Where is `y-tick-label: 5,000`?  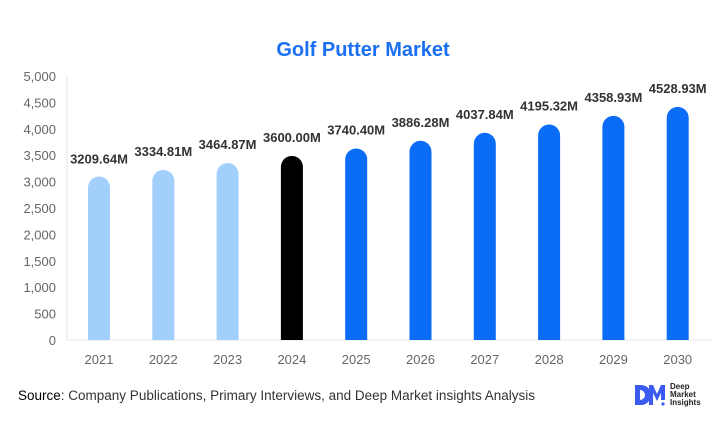
y-tick-label: 5,000 is located at coordinates (39, 76).